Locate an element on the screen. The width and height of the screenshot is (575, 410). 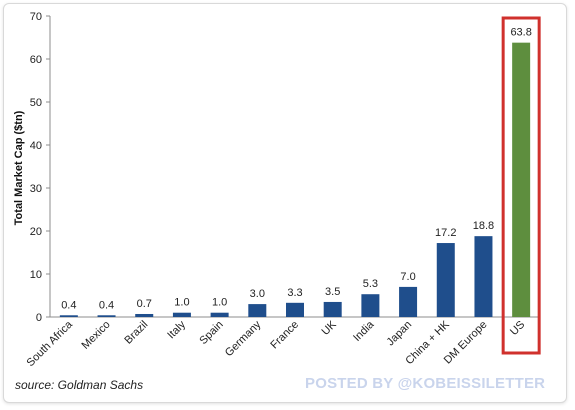
highlight-box is located at coordinates (521, 185).